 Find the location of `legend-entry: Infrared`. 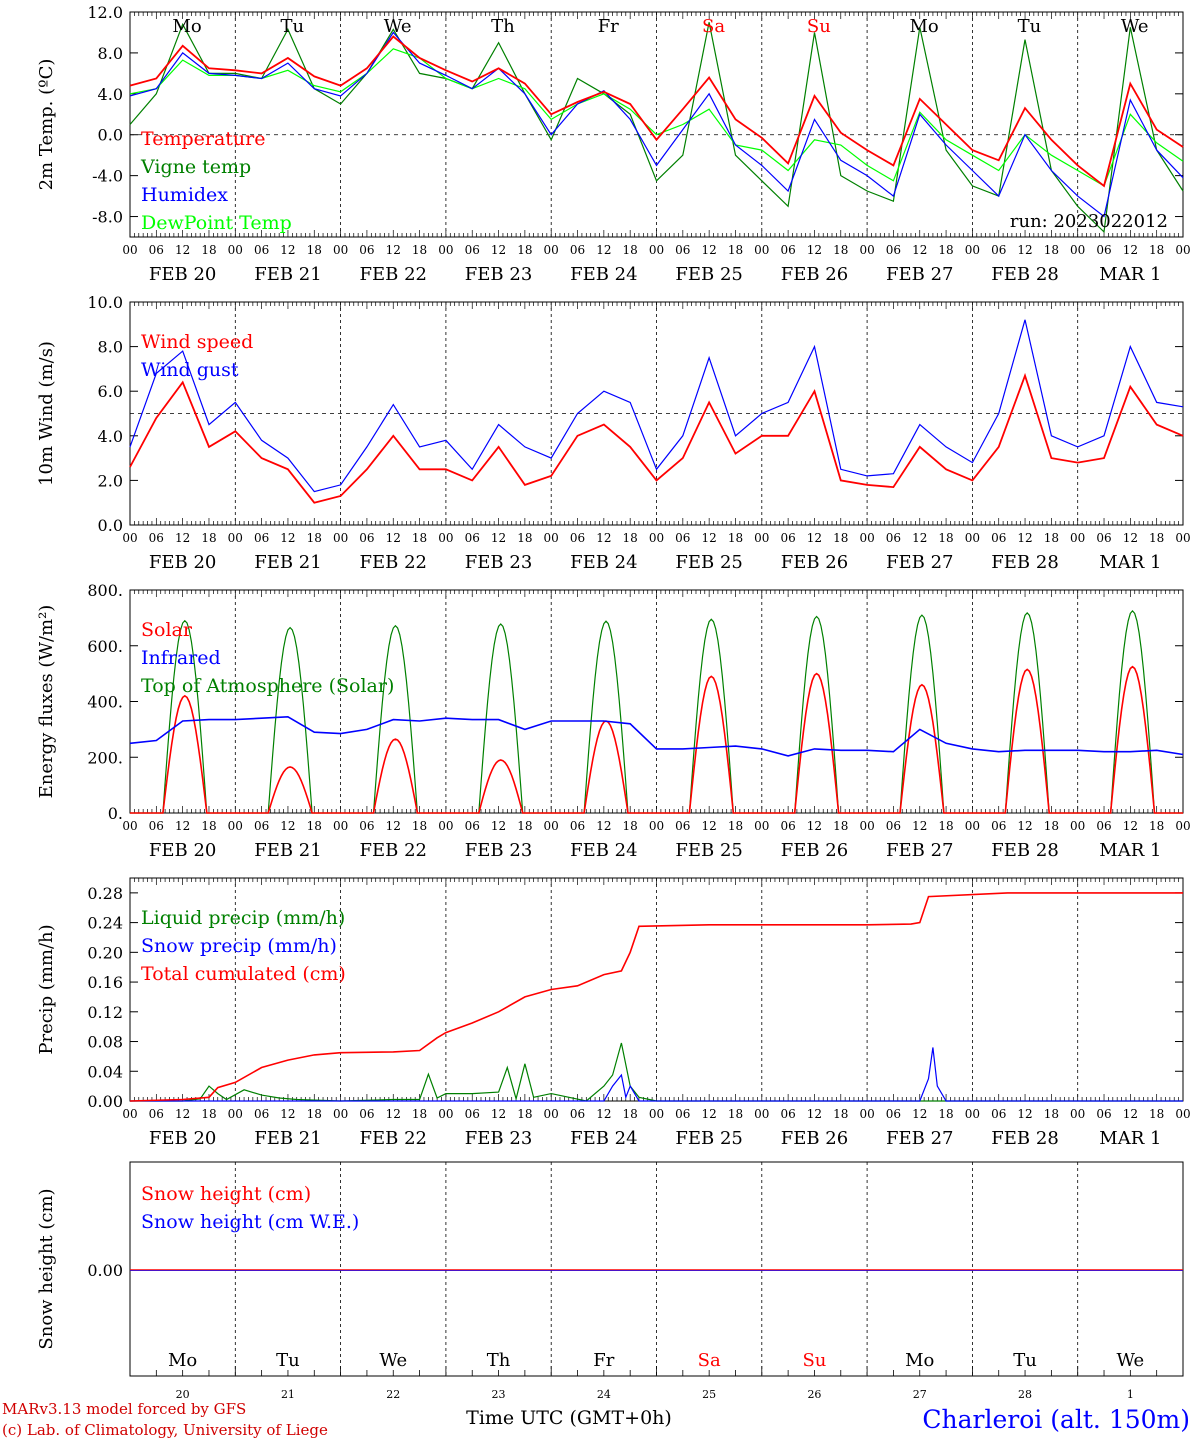

legend-entry: Infrared is located at coordinates (181, 658).